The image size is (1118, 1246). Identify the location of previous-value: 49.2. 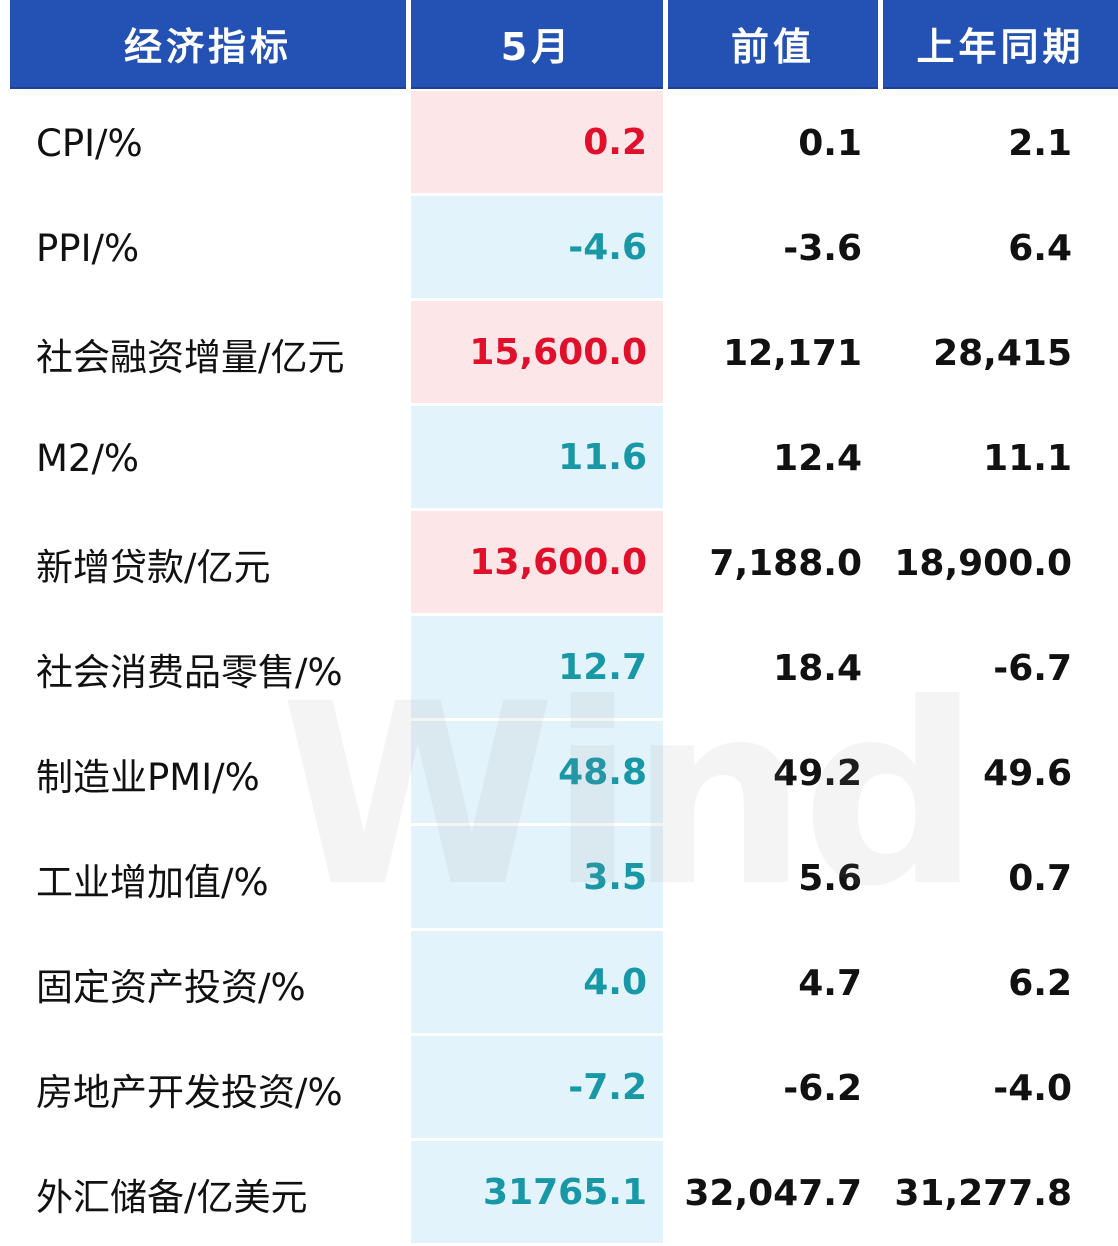
(817, 773).